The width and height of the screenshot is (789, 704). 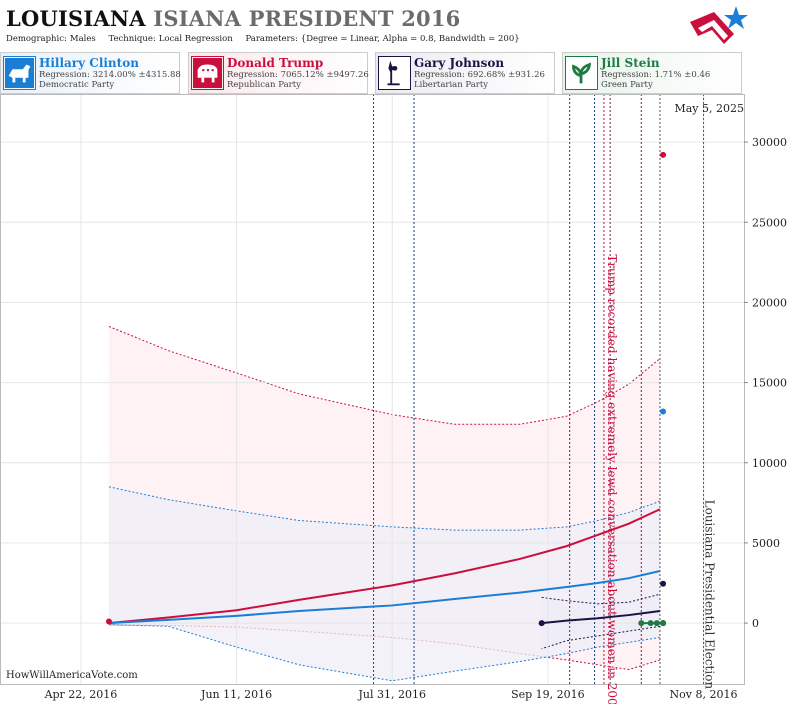 What do you see at coordinates (769, 383) in the screenshot?
I see `y-tick-label: 15000` at bounding box center [769, 383].